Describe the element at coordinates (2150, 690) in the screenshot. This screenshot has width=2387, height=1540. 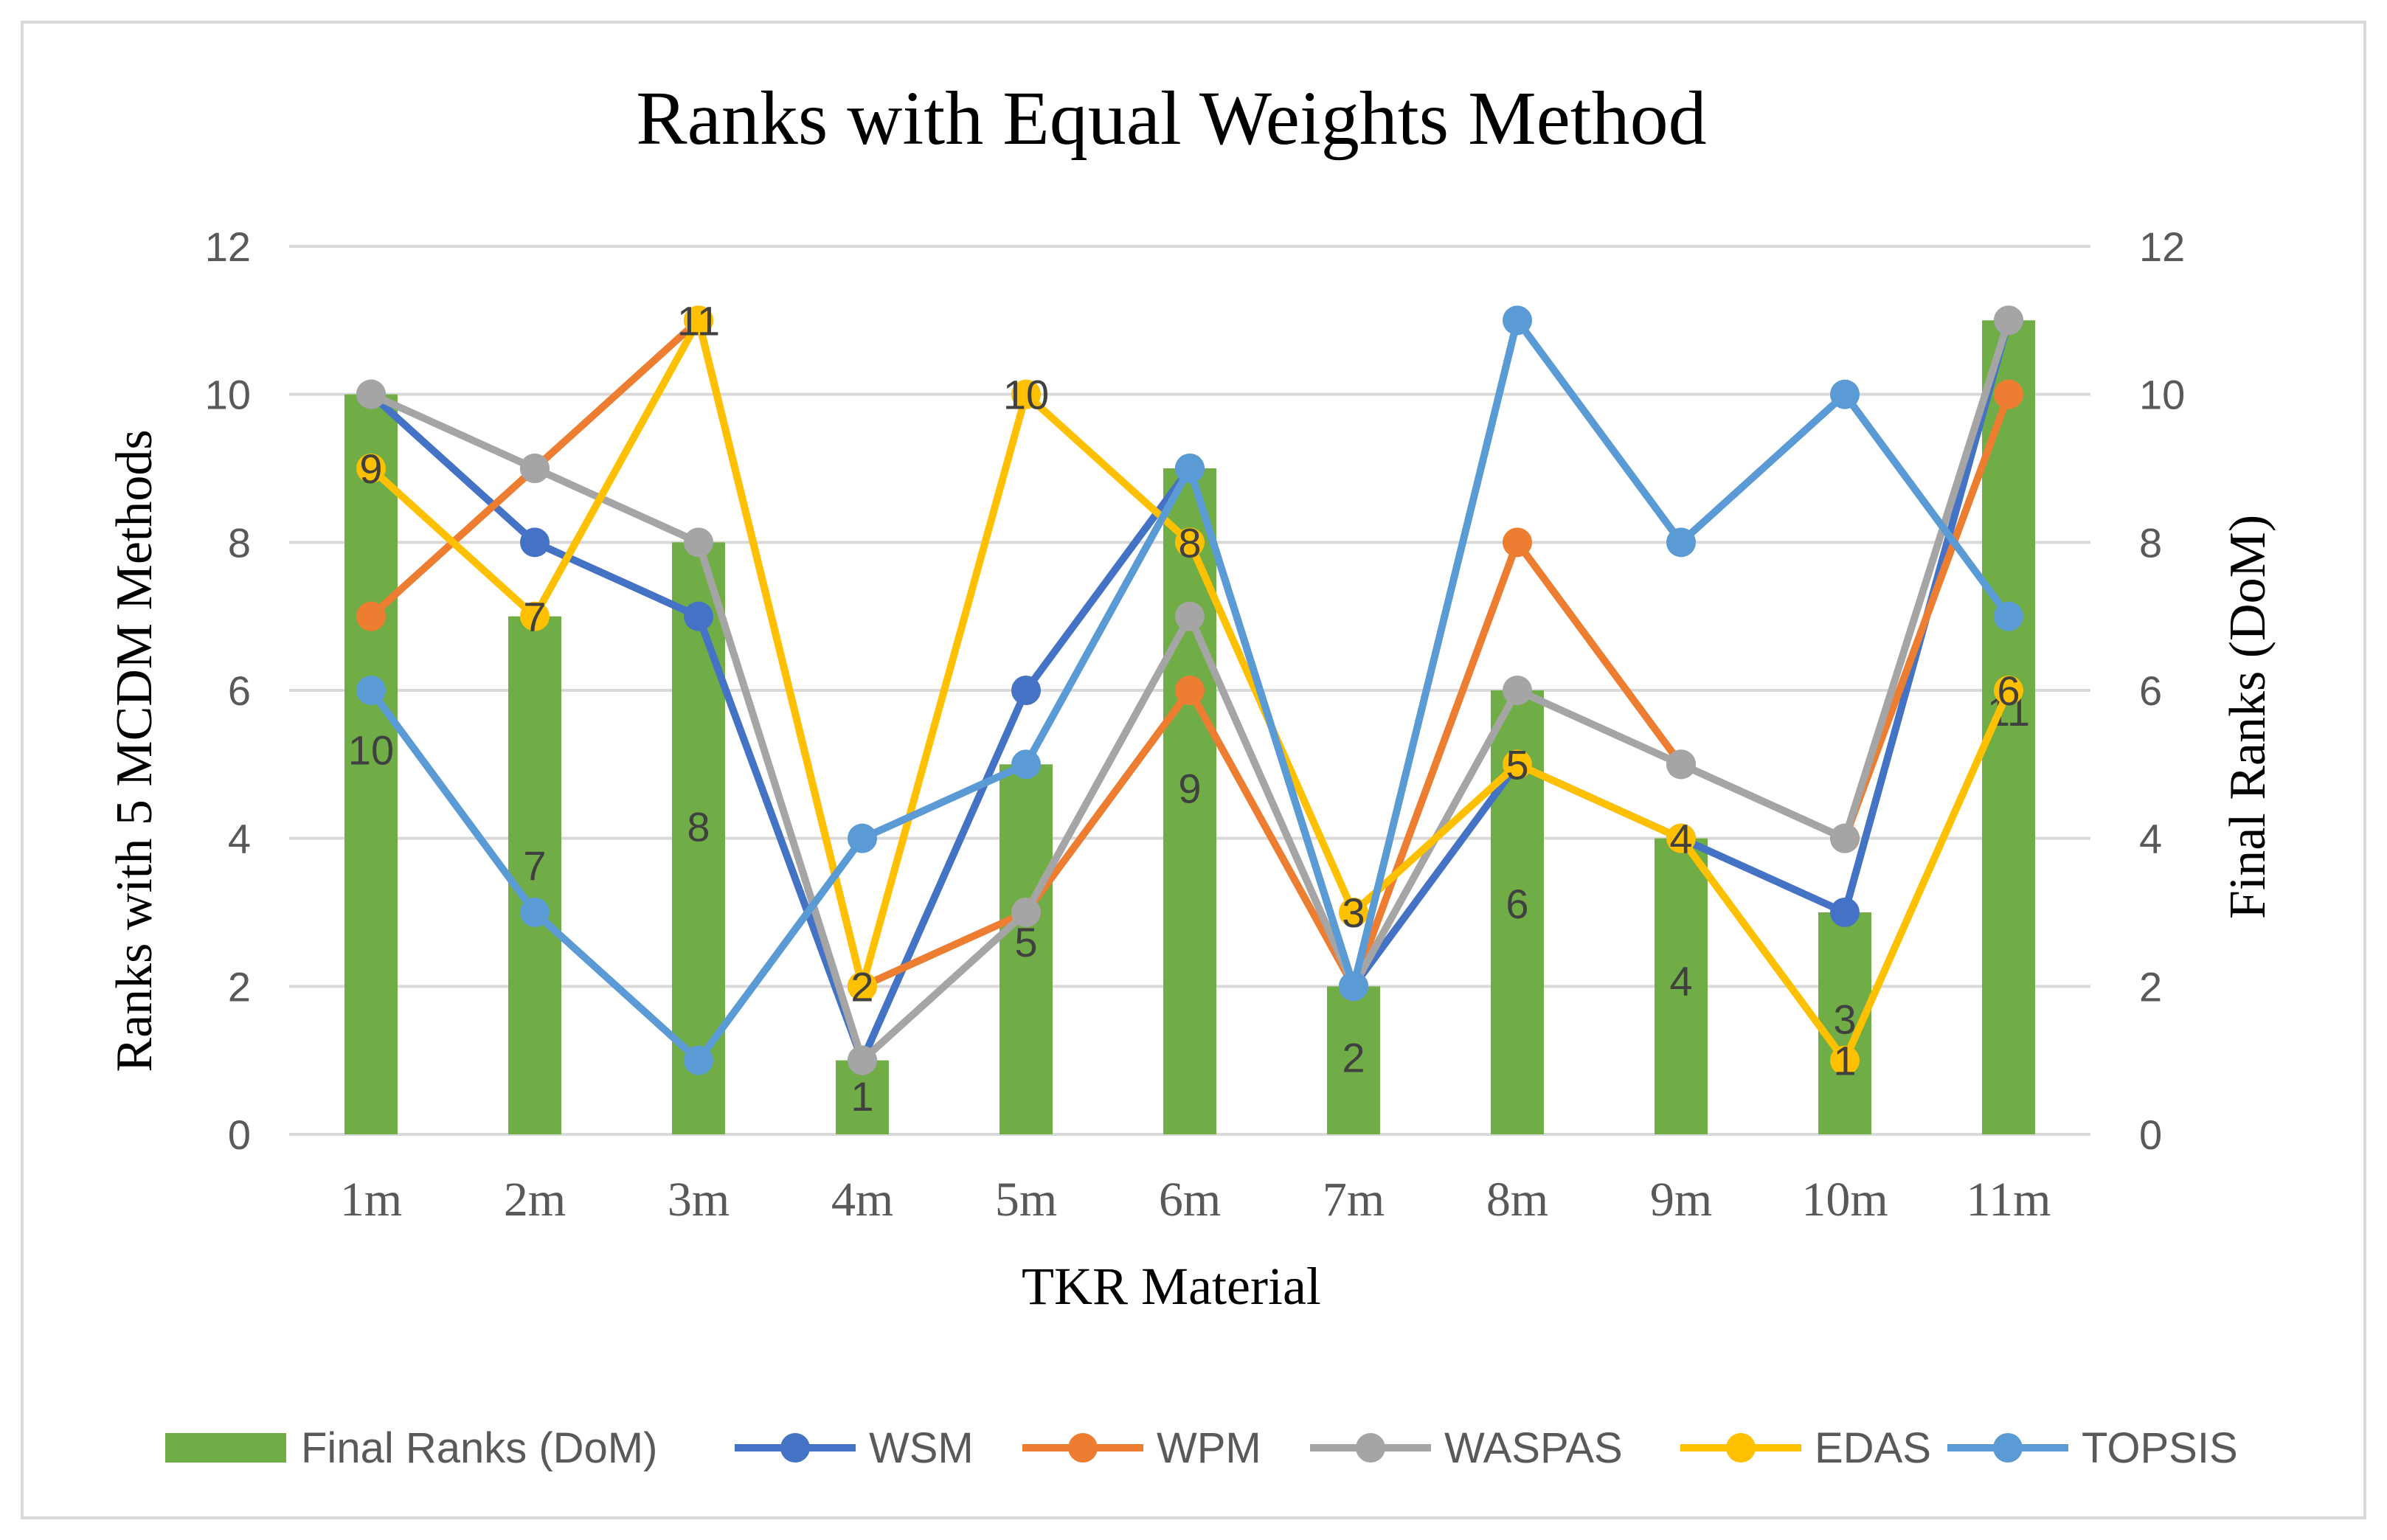
I see `y-tick-label-right: 6` at that location.